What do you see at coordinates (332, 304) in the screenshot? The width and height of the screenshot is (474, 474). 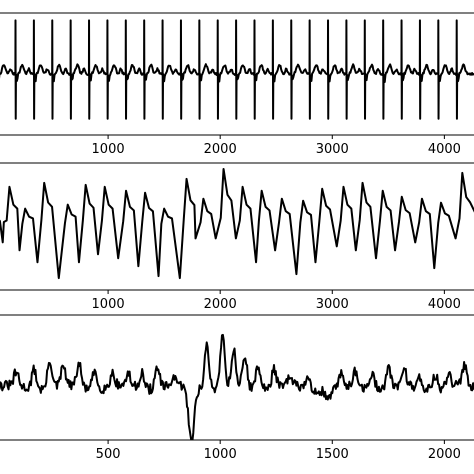 I see `x-tick-label-2-3: 3000` at bounding box center [332, 304].